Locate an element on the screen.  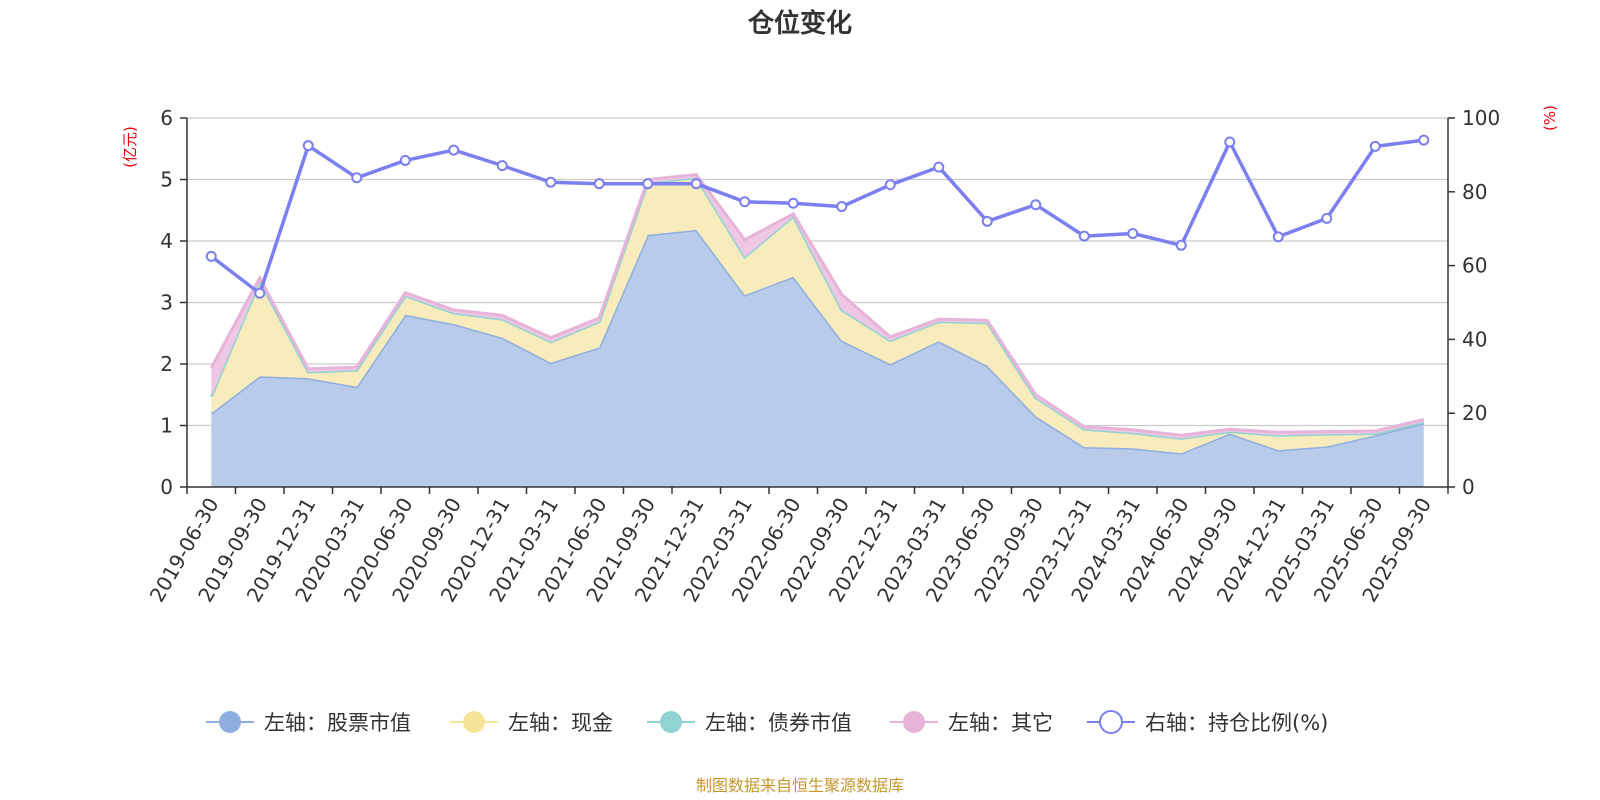
legend-item: 左轴：股票市值 is located at coordinates (308, 723).